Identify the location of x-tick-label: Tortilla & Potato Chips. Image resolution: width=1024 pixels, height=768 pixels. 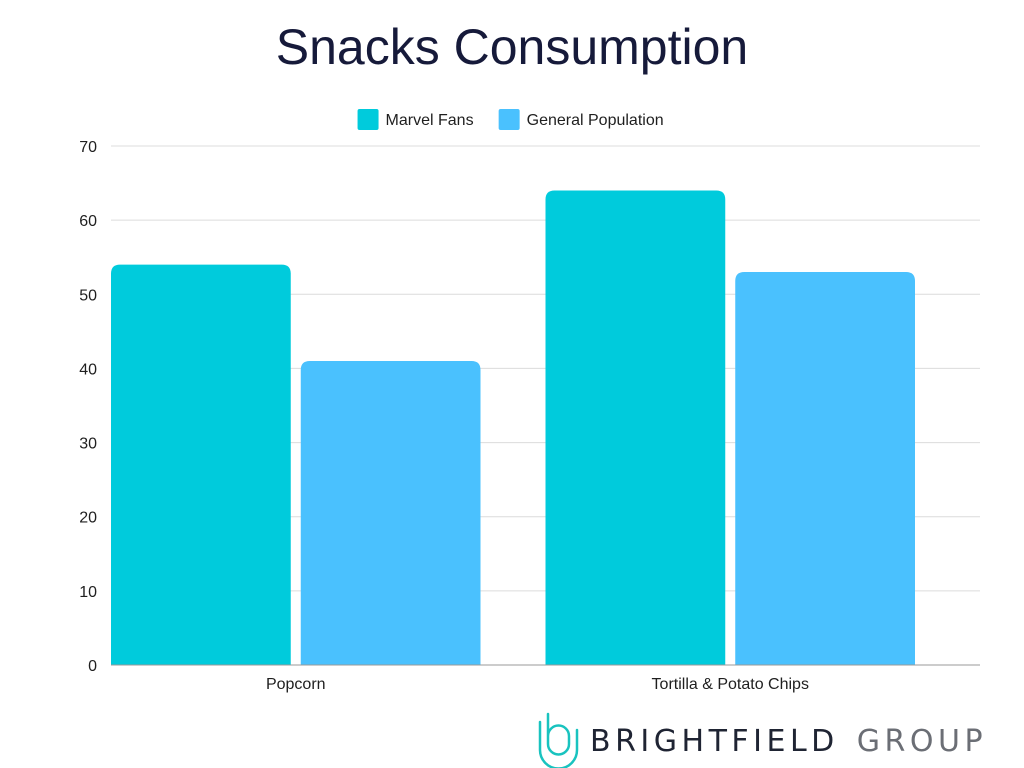
(730, 684).